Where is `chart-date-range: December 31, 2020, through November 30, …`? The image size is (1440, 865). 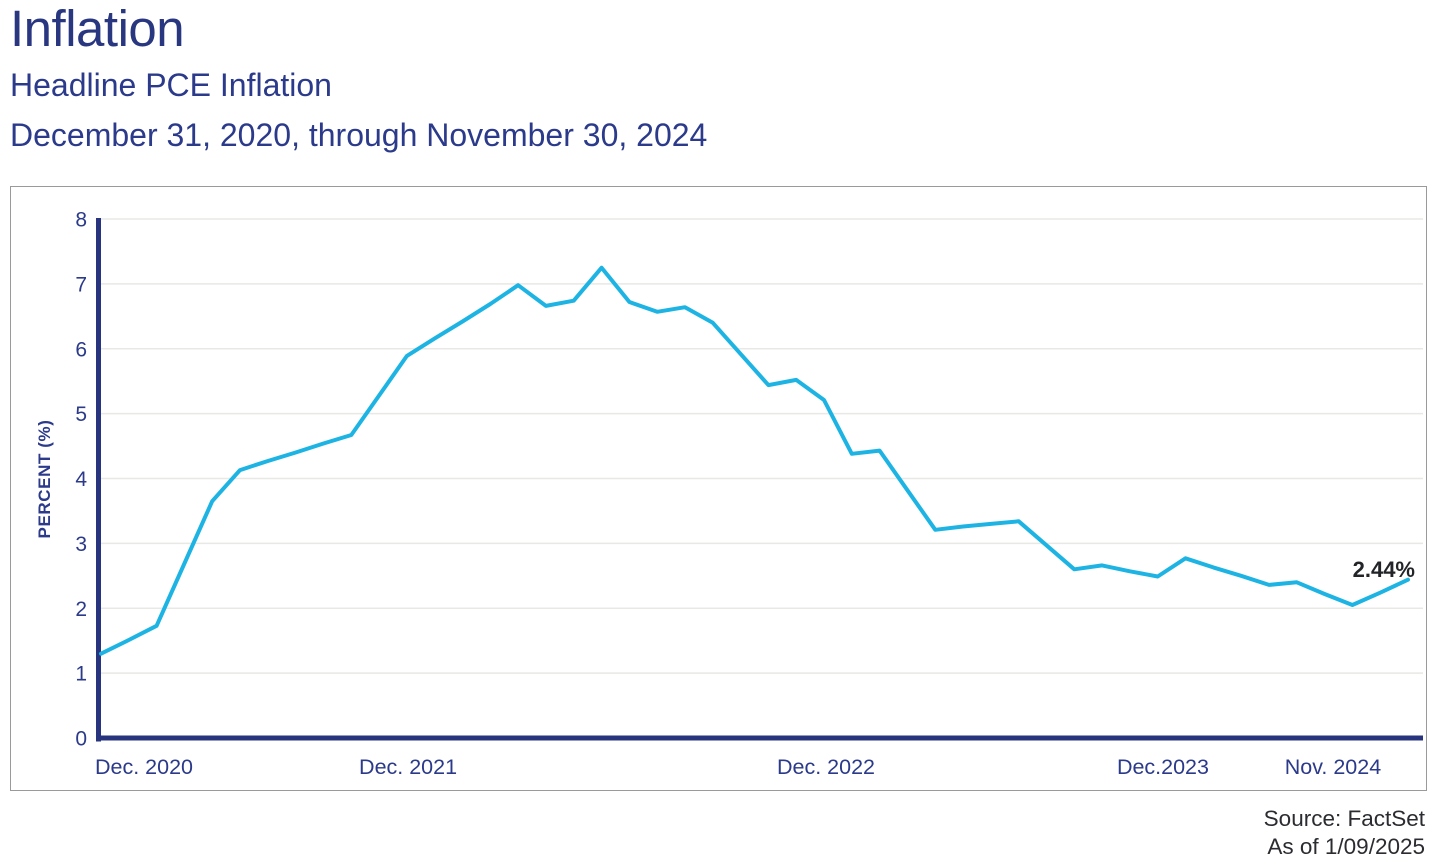 chart-date-range: December 31, 2020, through November 30, … is located at coordinates (359, 135).